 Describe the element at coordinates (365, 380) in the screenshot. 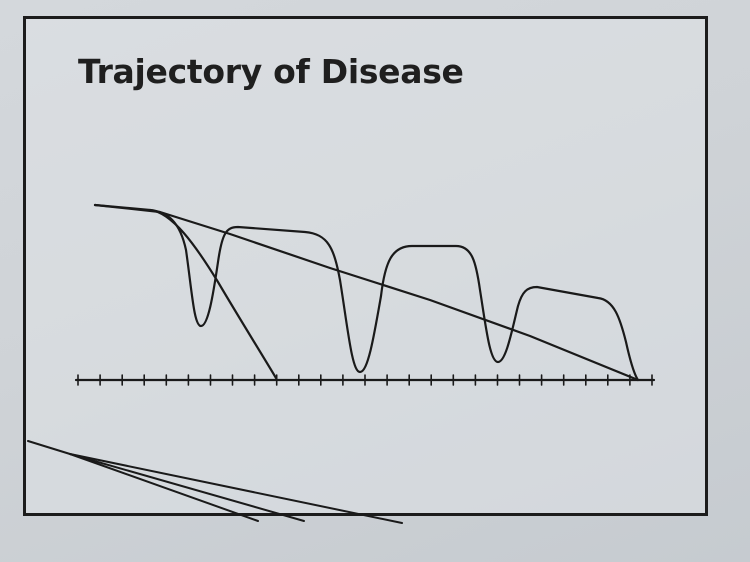

I see `axis-ticks` at that location.